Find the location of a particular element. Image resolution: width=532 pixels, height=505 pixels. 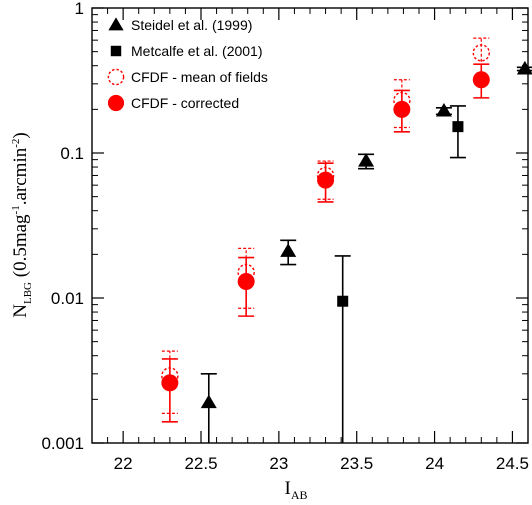

y-tick-label: 0.001 is located at coordinates (62, 443).